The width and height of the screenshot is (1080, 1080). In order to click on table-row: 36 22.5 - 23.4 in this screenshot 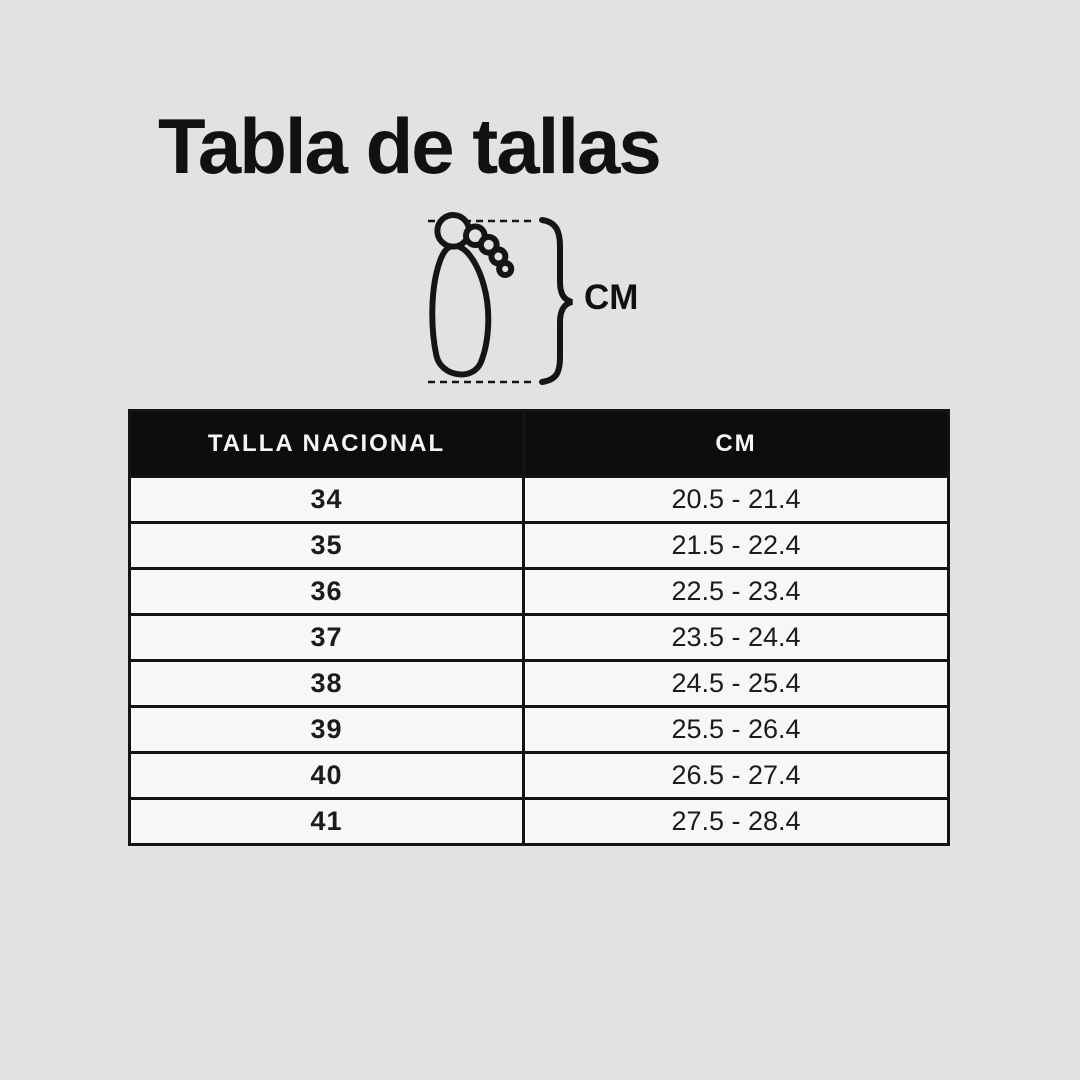, I will do `click(539, 591)`.